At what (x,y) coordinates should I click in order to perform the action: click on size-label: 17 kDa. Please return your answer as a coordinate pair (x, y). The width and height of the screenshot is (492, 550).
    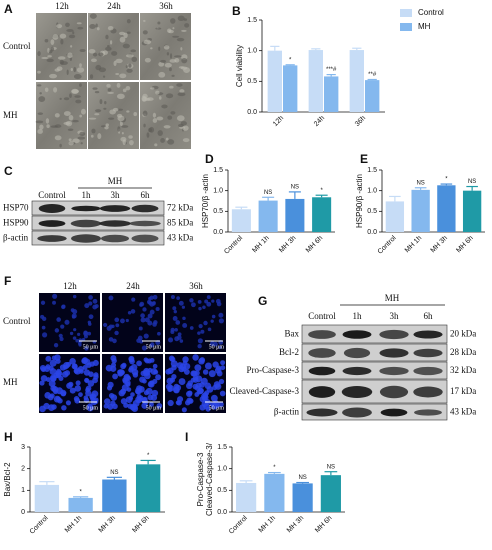
    Looking at the image, I should click on (463, 391).